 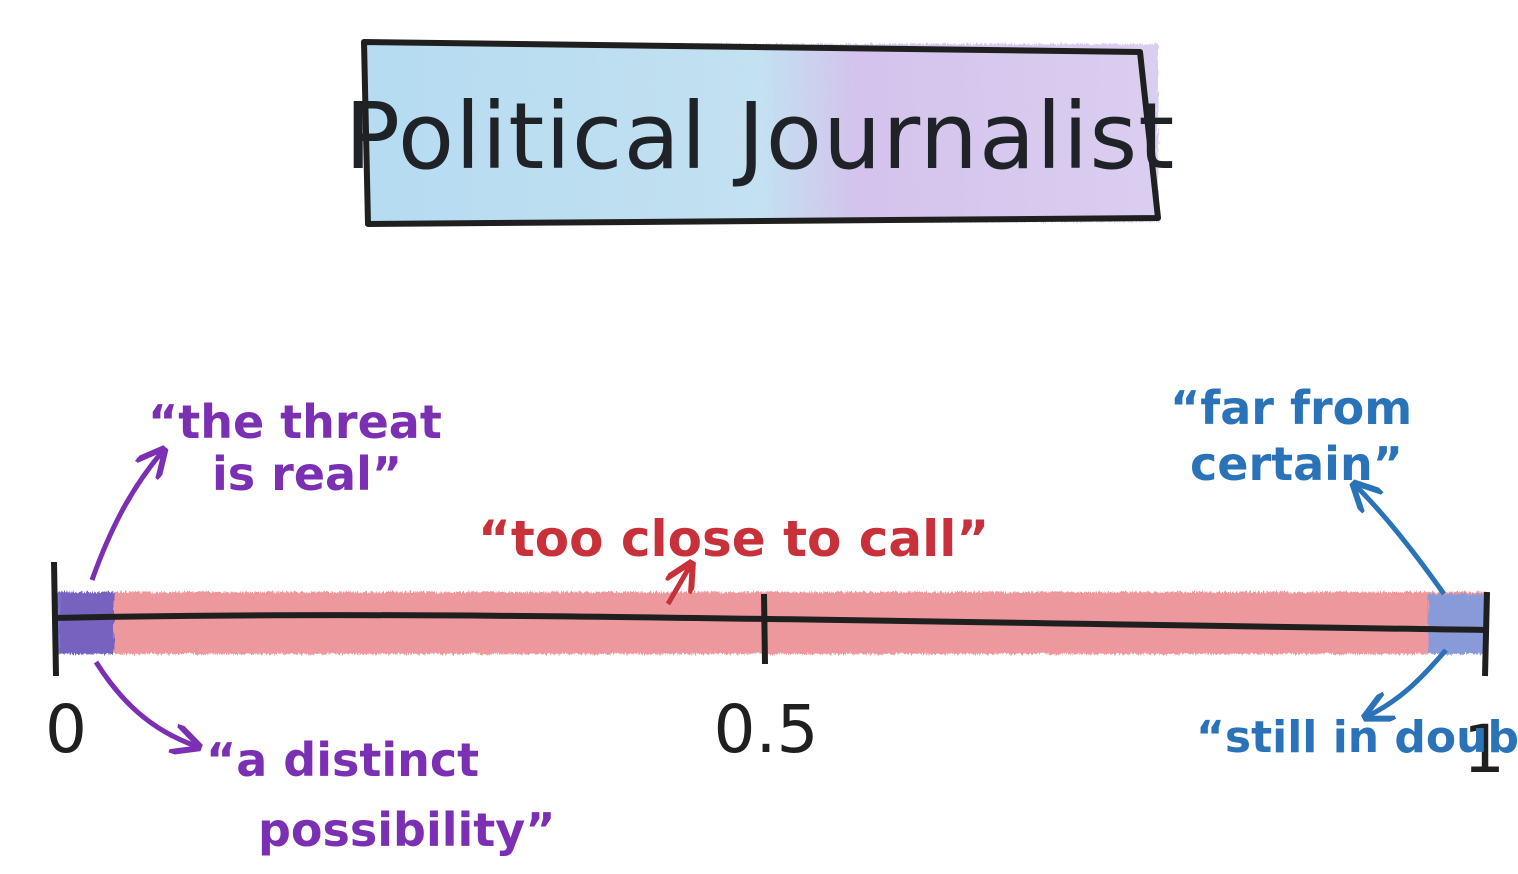 I want to click on far-label-line1: “far from, so click(x=1291, y=408).